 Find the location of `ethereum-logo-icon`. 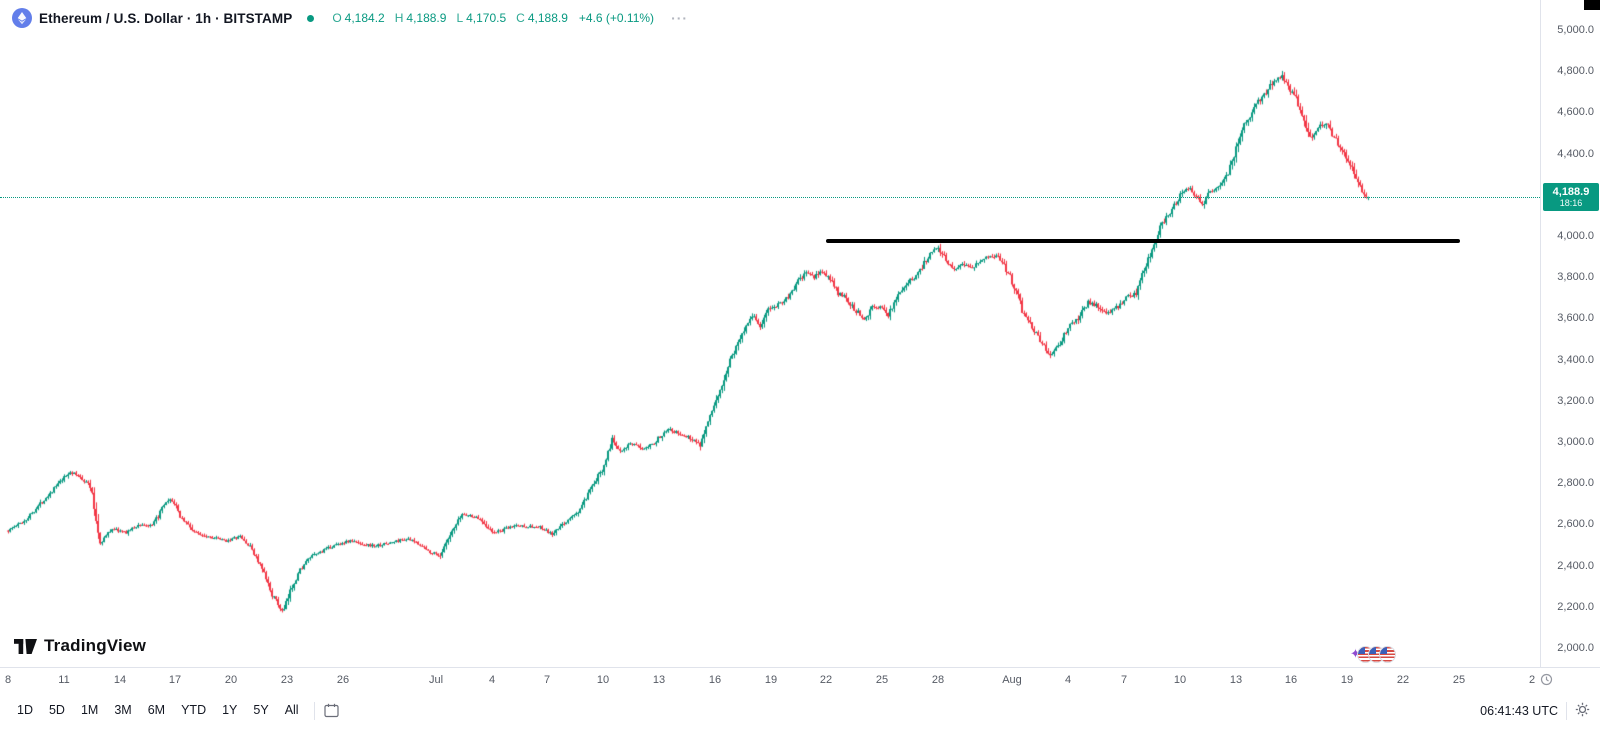

ethereum-logo-icon is located at coordinates (22, 18).